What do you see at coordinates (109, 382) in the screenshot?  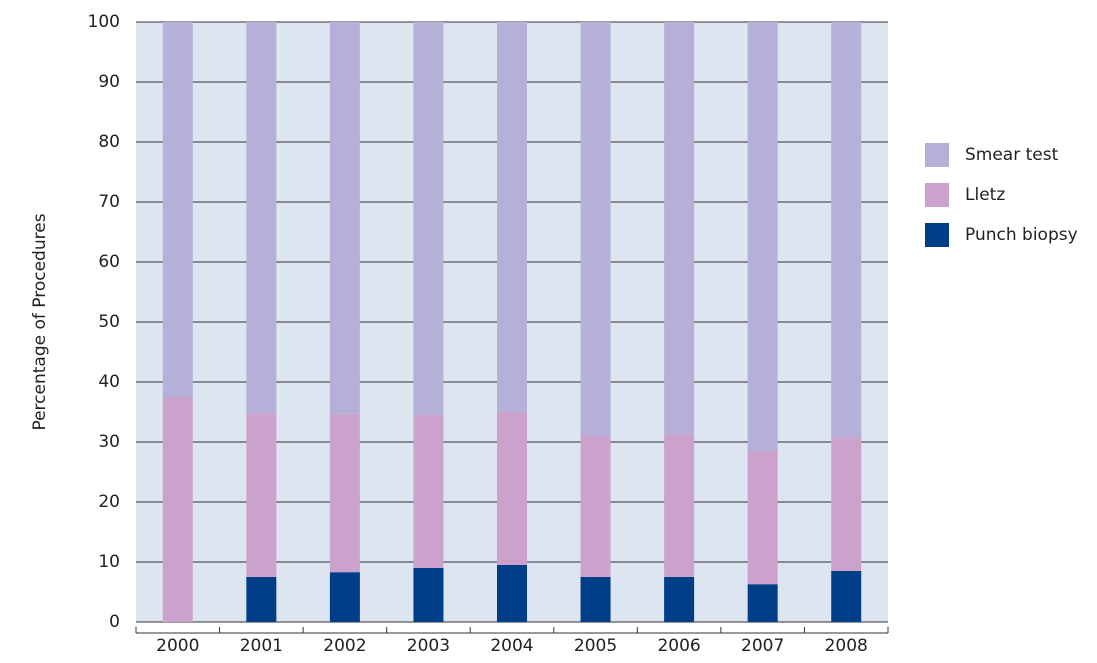 I see `y-tick-label: 40` at bounding box center [109, 382].